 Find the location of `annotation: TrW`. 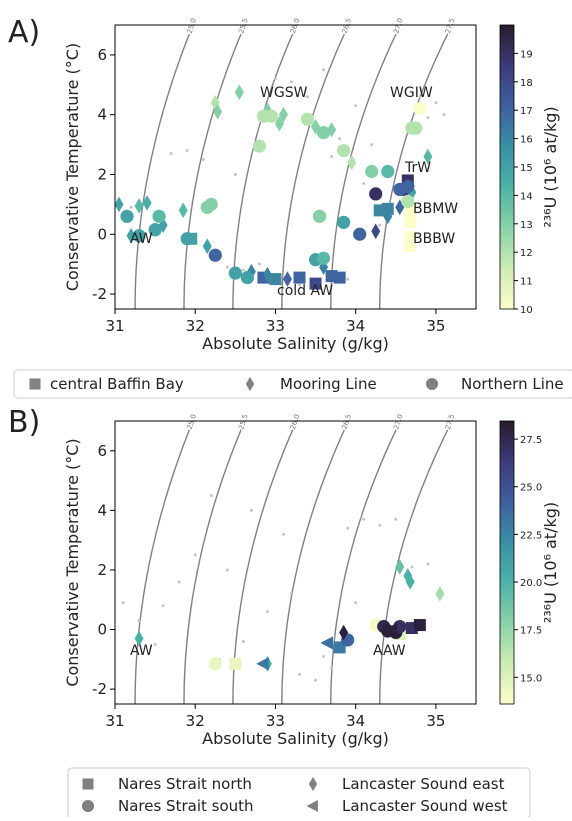

annotation: TrW is located at coordinates (417, 168).